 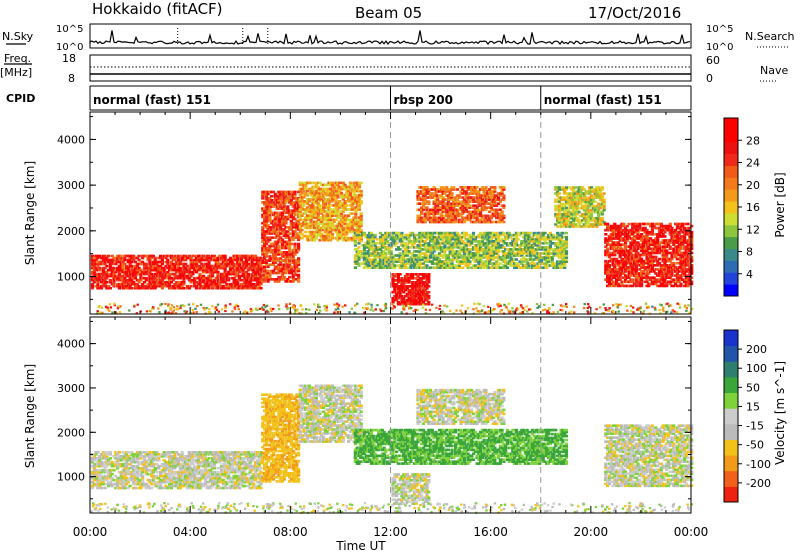 What do you see at coordinates (770, 36) in the screenshot?
I see `nsearch-label: N.Search` at bounding box center [770, 36].